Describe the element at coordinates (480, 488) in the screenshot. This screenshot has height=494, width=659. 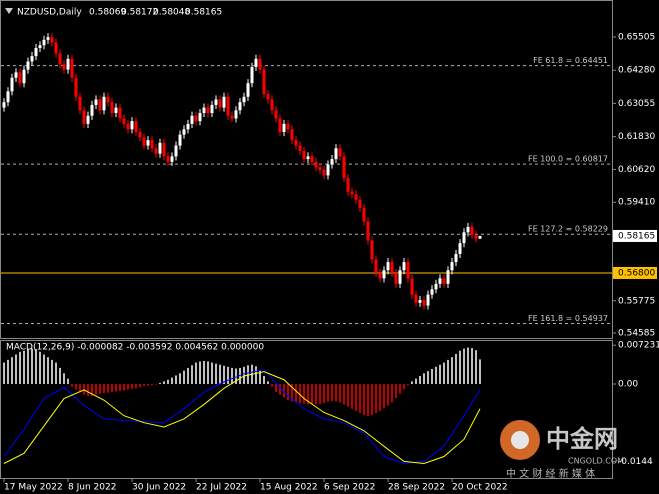
I see `x-tick-label: 20 Oct 2022` at that location.